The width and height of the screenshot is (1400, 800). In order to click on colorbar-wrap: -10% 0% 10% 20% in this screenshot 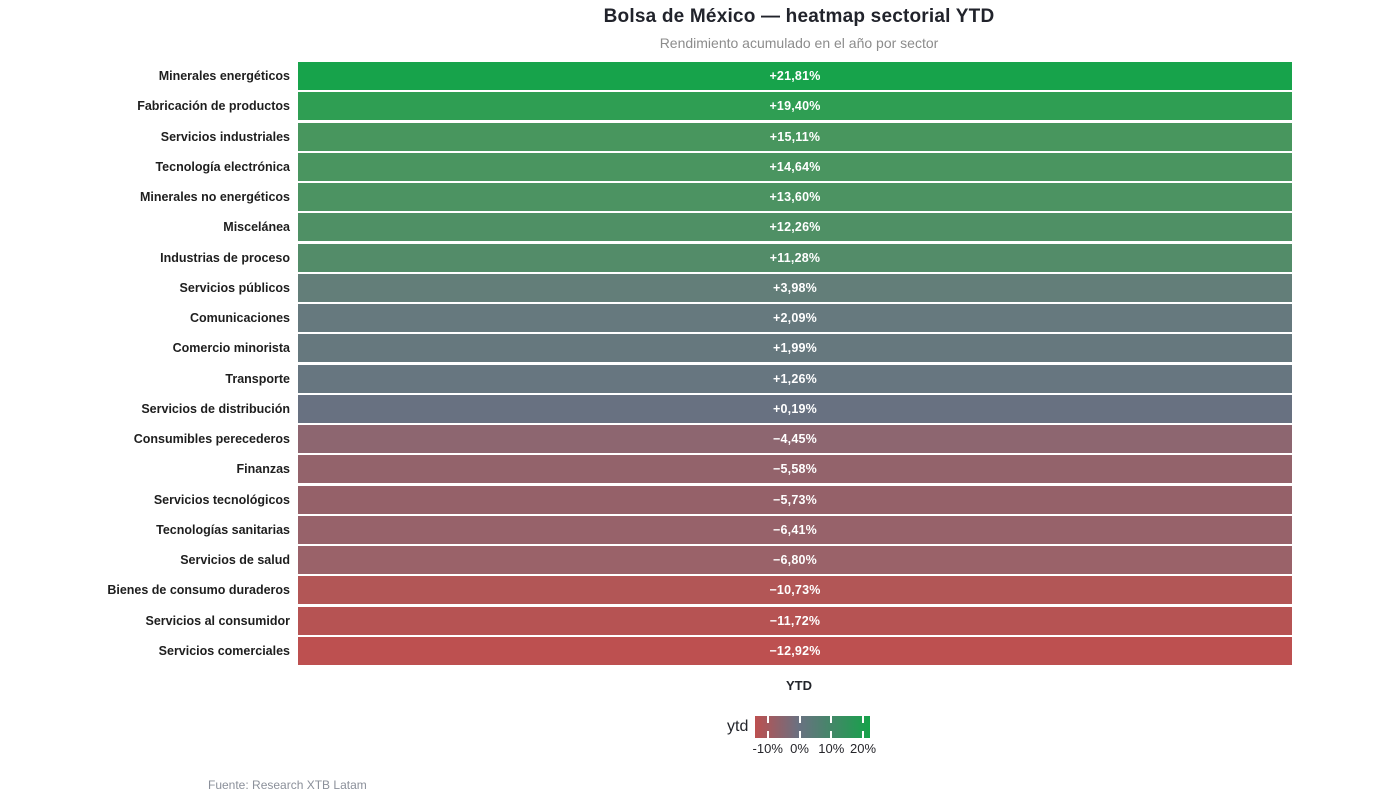, I will do `click(814, 736)`.